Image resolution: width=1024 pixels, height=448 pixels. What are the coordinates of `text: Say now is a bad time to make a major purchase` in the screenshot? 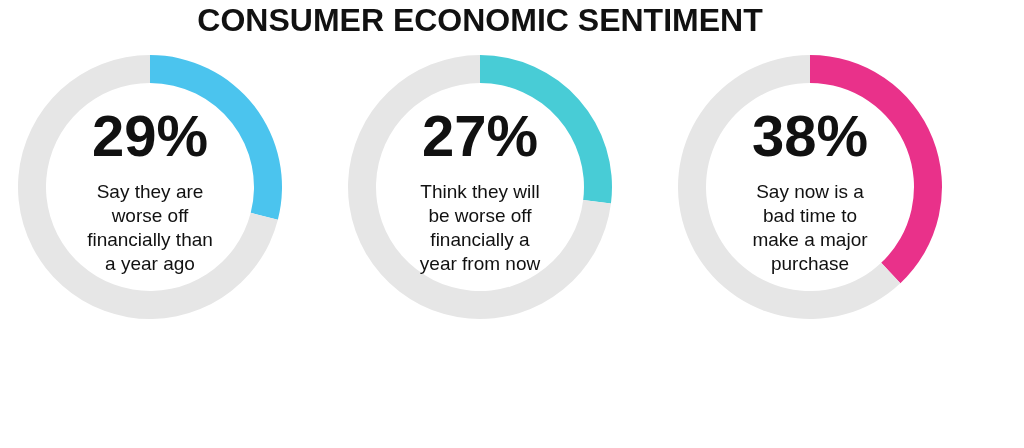 It's located at (810, 227).